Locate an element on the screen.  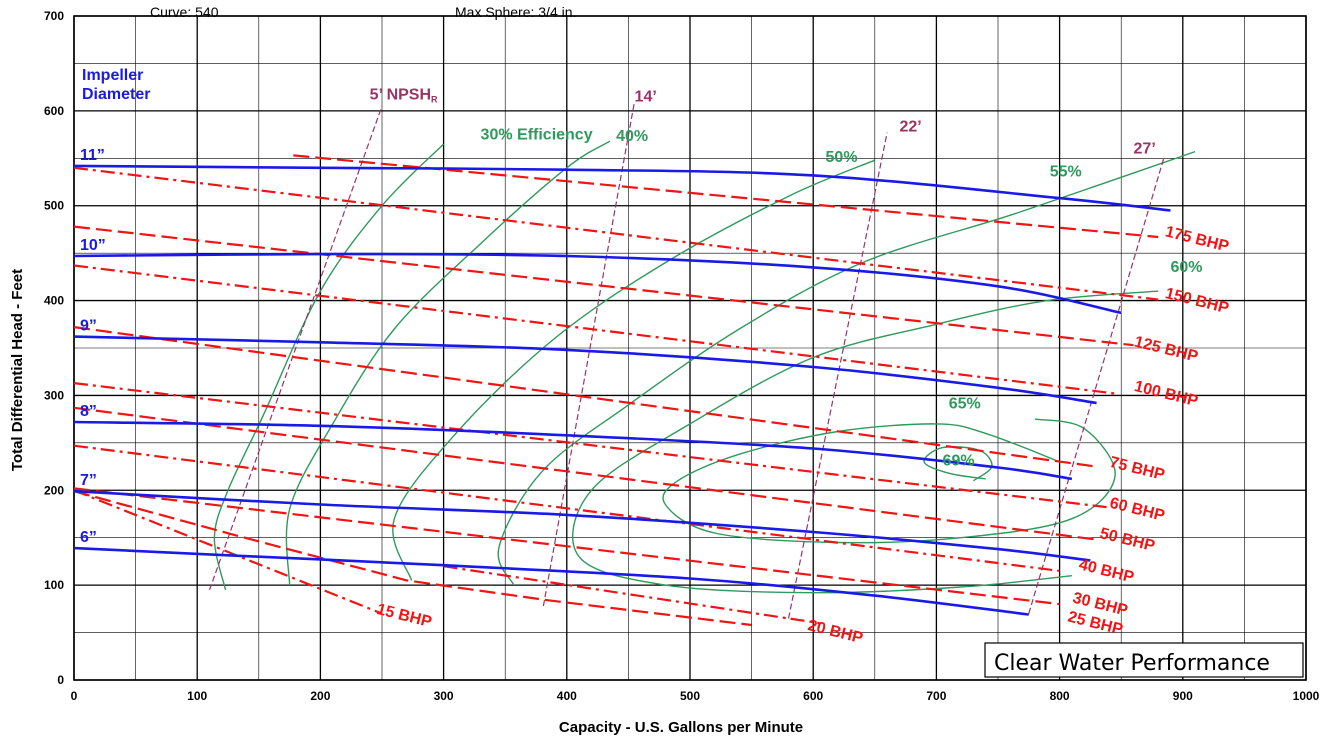
cwp-text: Clear Water Performance is located at coordinates (1132, 663).